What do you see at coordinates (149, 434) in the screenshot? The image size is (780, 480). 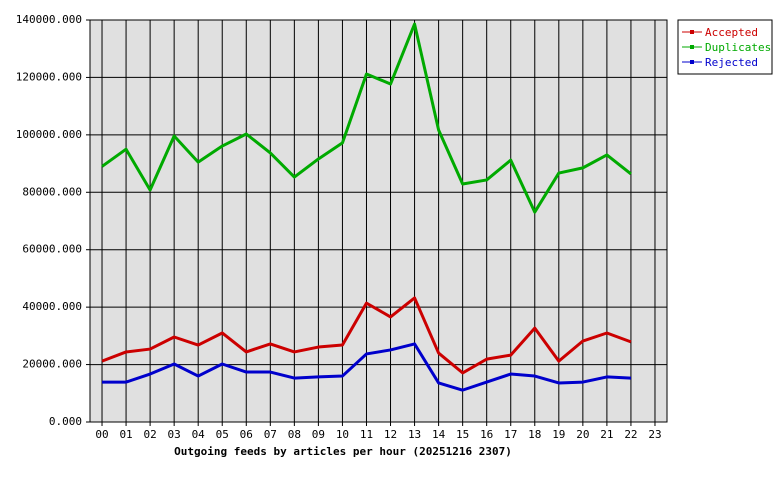 I see `x-tick-label: 02` at bounding box center [149, 434].